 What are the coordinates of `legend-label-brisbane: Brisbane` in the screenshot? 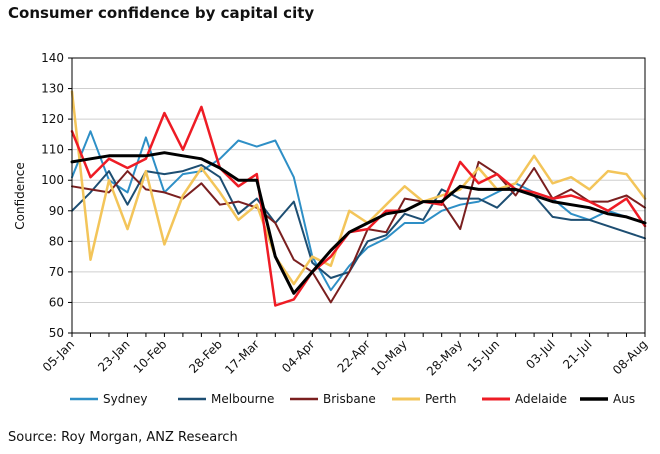 It's located at (349, 399).